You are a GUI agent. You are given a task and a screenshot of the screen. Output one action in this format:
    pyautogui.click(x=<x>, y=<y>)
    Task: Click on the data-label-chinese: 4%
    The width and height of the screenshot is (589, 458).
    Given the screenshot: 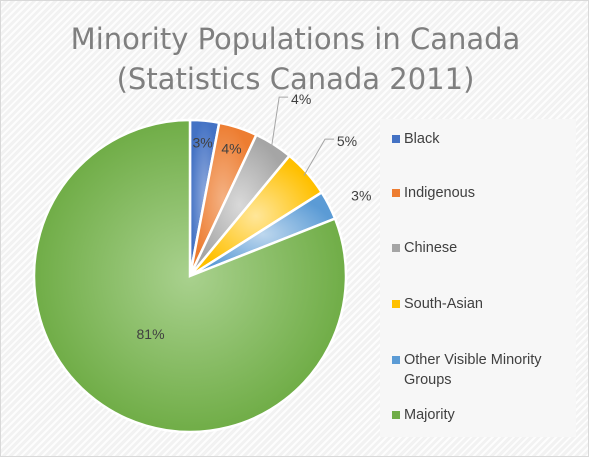 What is the action you would take?
    pyautogui.click(x=301, y=99)
    